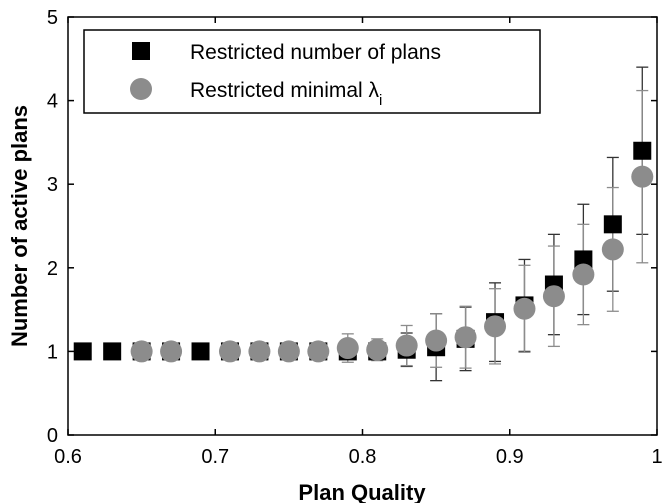  I want to click on legend-label-restricted-minimal: Restricted minimal λi, so click(286, 94).